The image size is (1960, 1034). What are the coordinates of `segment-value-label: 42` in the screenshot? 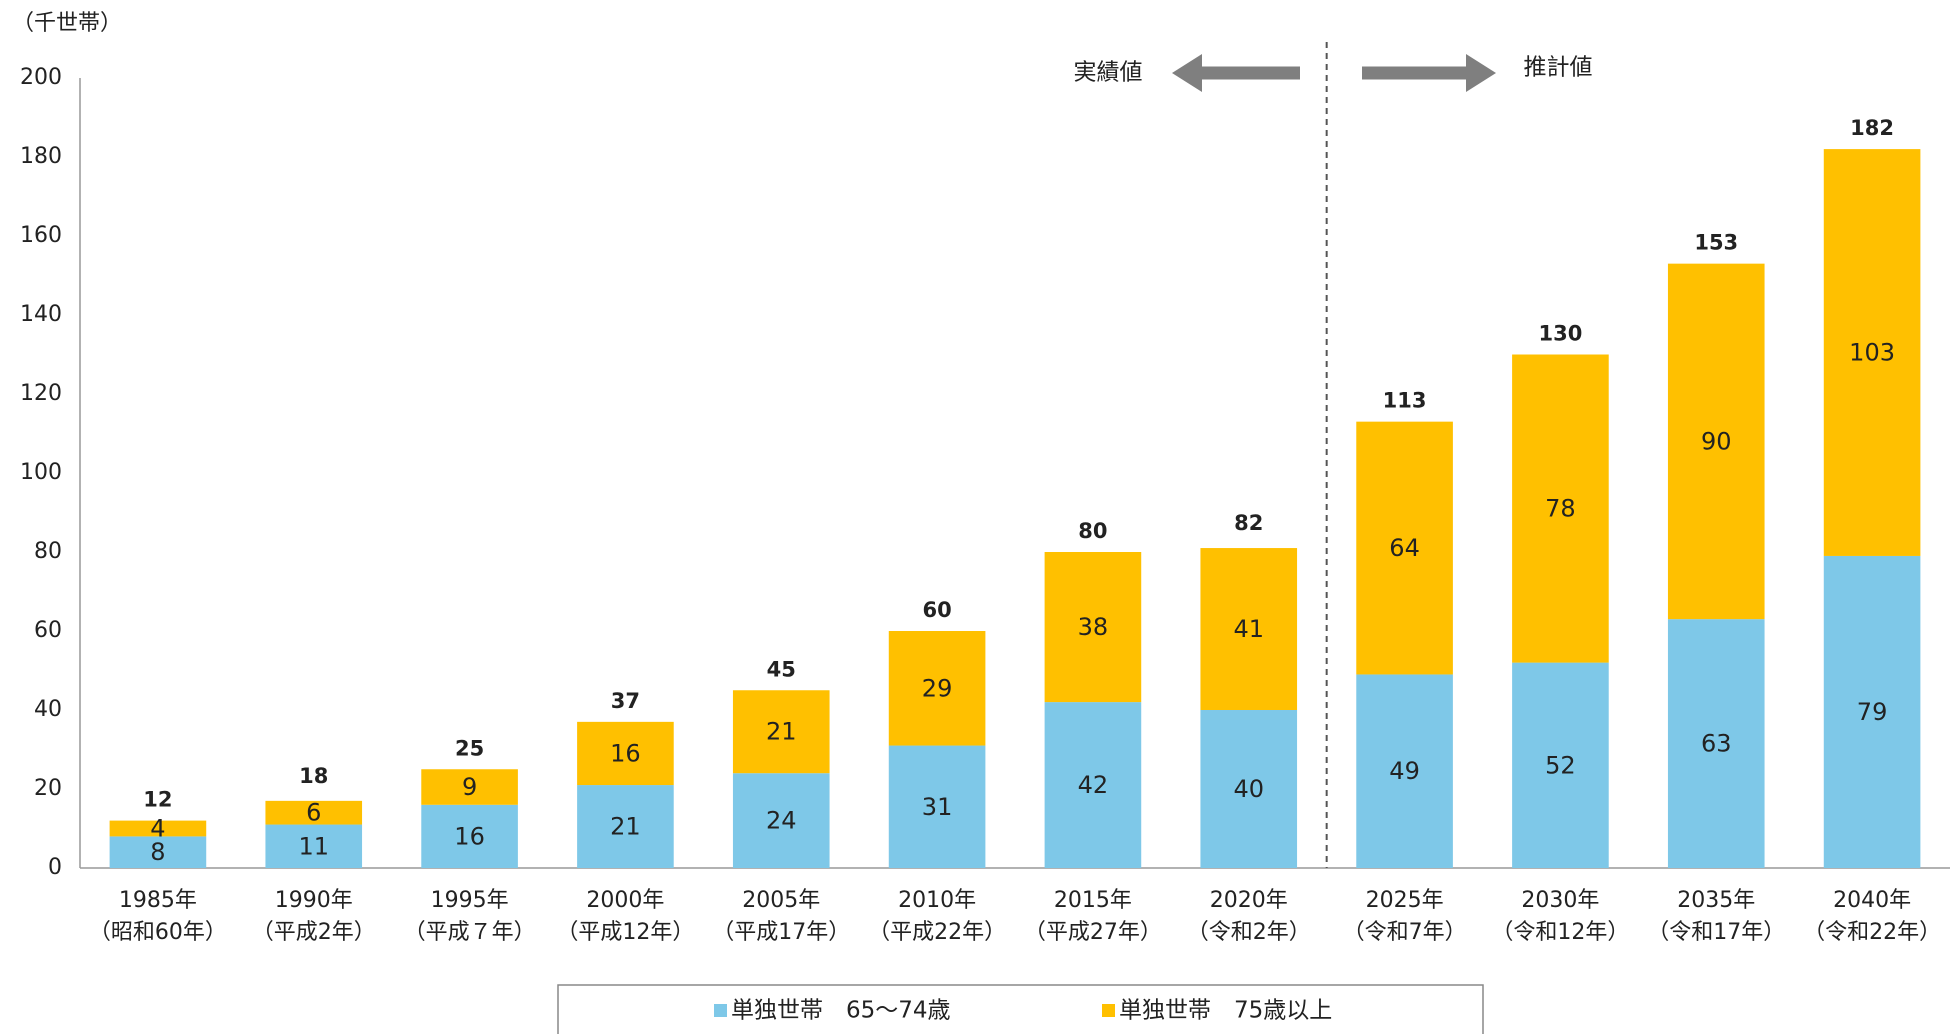 It's located at (1093, 785).